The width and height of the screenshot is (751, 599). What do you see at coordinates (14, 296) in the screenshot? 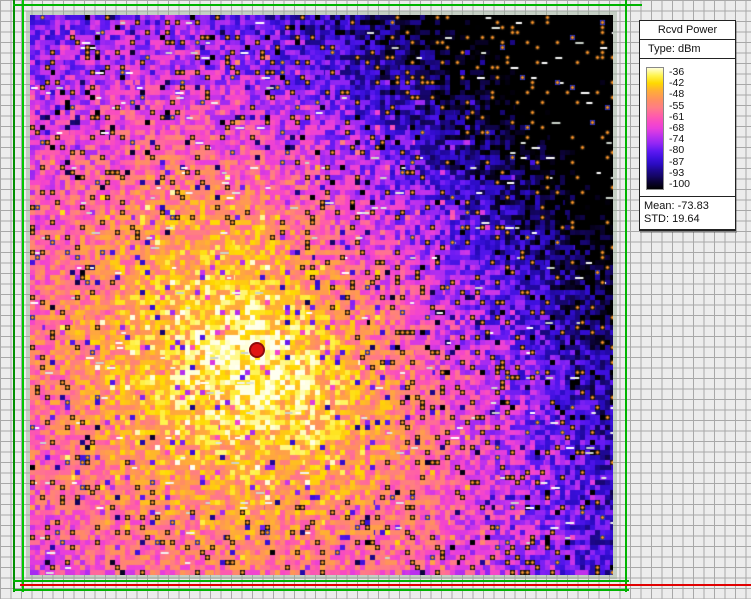
I see `guide-line-vertical-left-outer` at bounding box center [14, 296].